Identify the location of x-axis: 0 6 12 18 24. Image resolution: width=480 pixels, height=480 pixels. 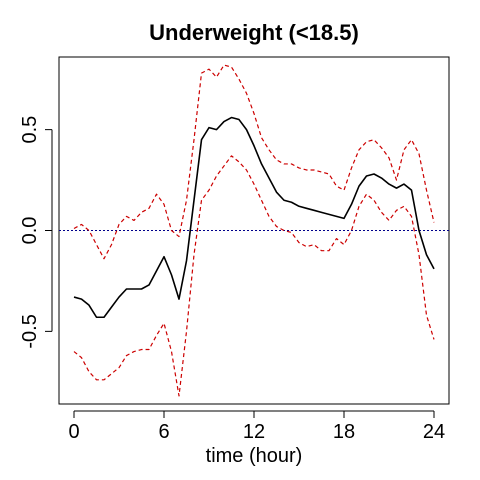
(256, 426).